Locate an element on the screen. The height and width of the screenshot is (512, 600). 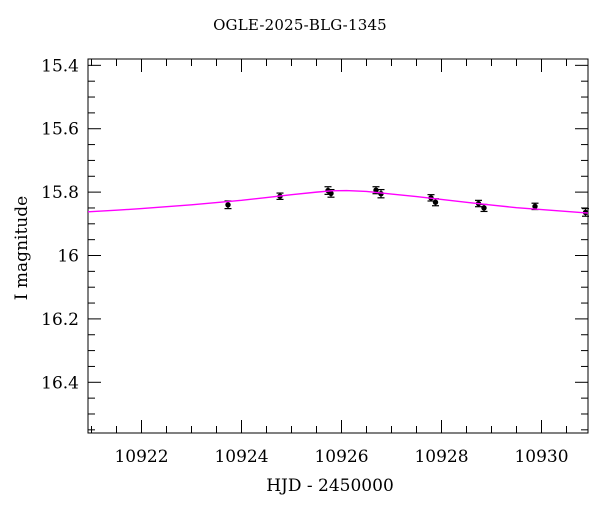
y-tick-label: 15.6 is located at coordinates (60, 130).